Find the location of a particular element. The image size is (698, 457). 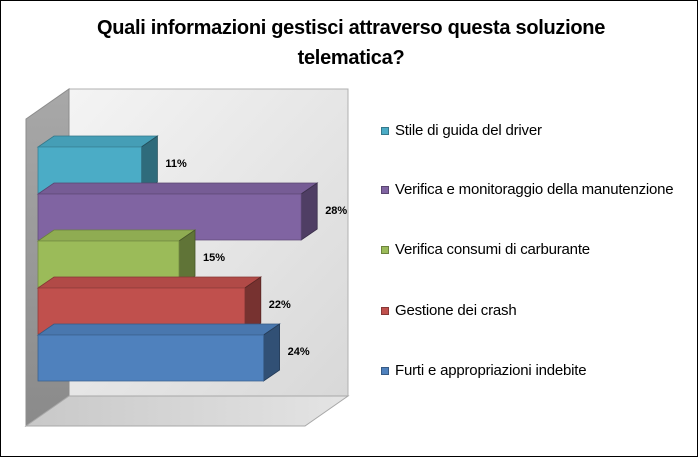

data-labels-layer: 11% 28% 15% 22% 24% is located at coordinates (256, 258).